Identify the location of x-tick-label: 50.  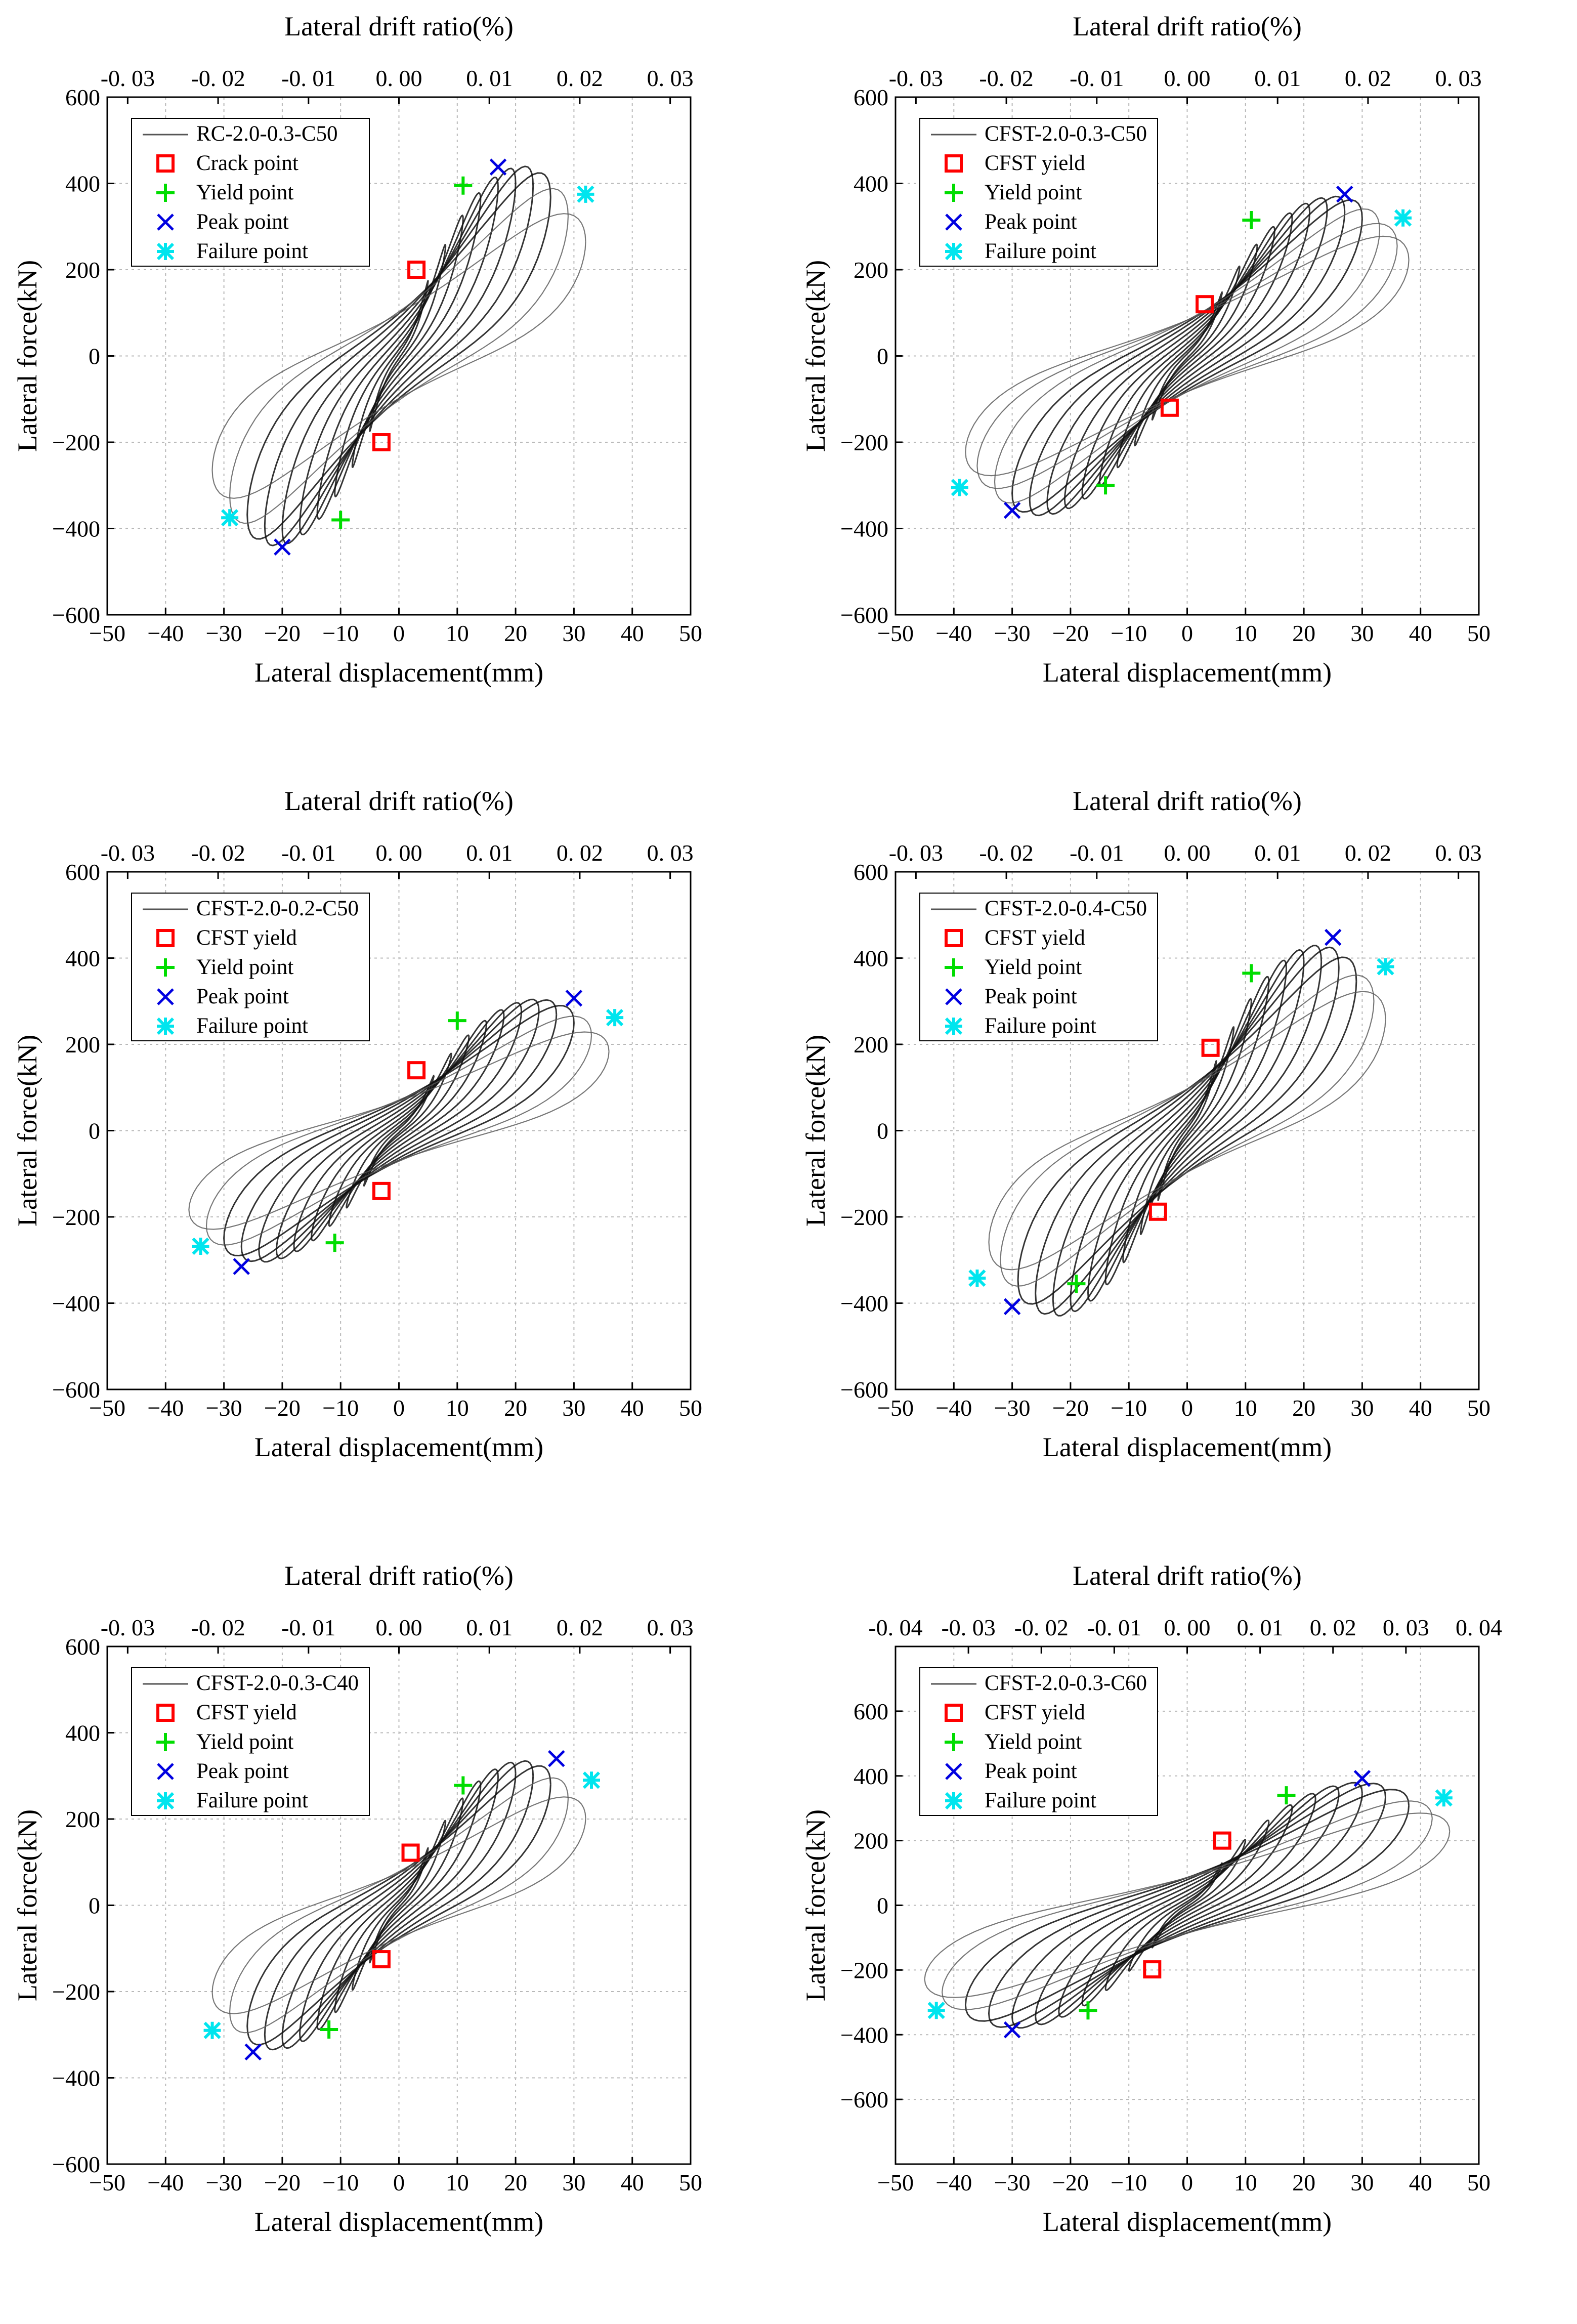
(690, 633).